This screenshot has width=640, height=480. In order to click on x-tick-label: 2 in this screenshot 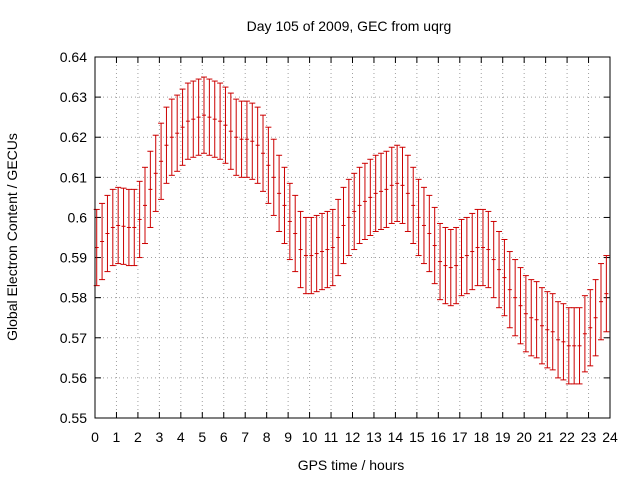, I will do `click(138, 437)`.